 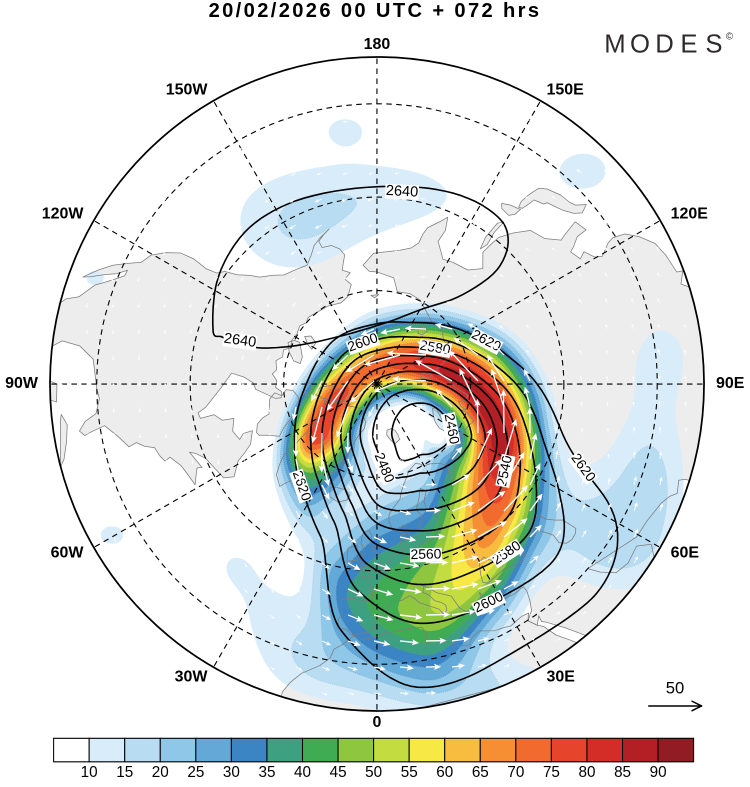 What do you see at coordinates (231, 772) in the screenshot?
I see `svg-text: 30` at bounding box center [231, 772].